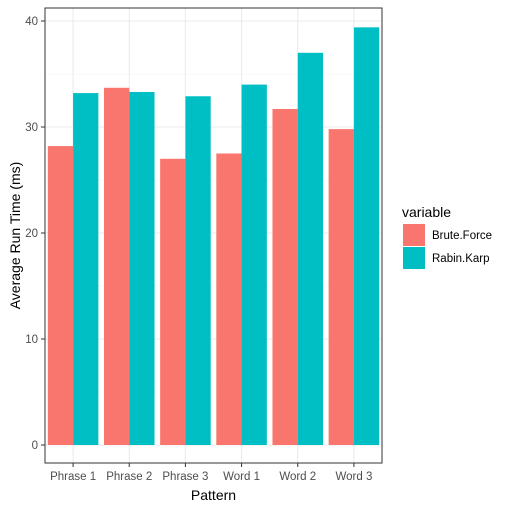  Describe the element at coordinates (213, 495) in the screenshot. I see `x-axis-title: Pattern` at that location.